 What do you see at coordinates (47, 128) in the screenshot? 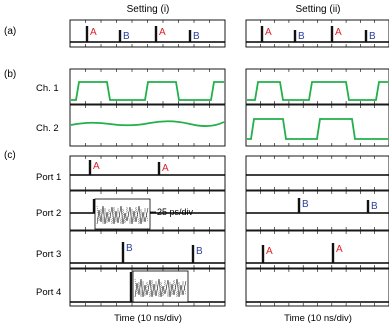
I see `channel-label-2: Ch. 2` at bounding box center [47, 128].